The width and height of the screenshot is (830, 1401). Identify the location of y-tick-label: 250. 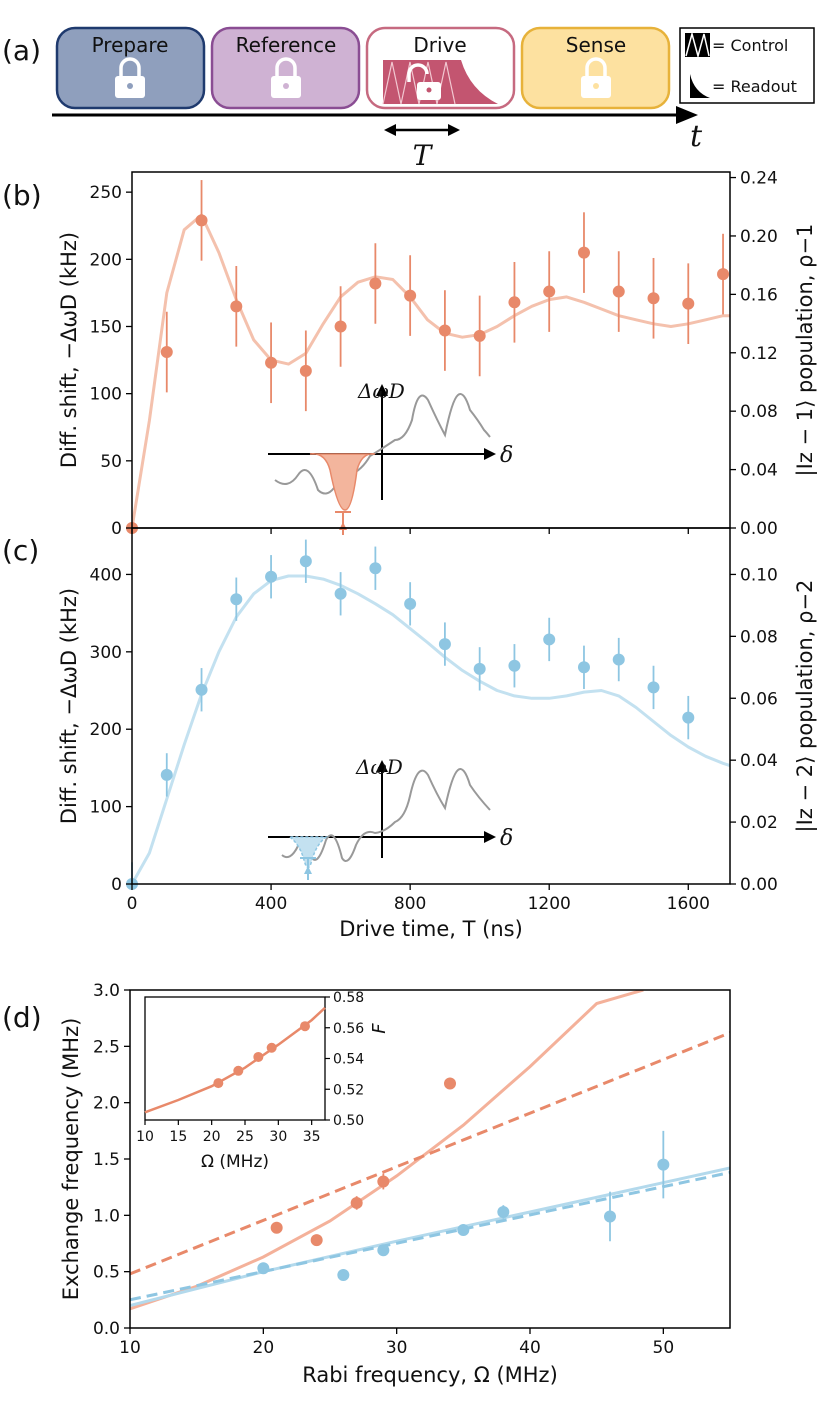
(106, 193).